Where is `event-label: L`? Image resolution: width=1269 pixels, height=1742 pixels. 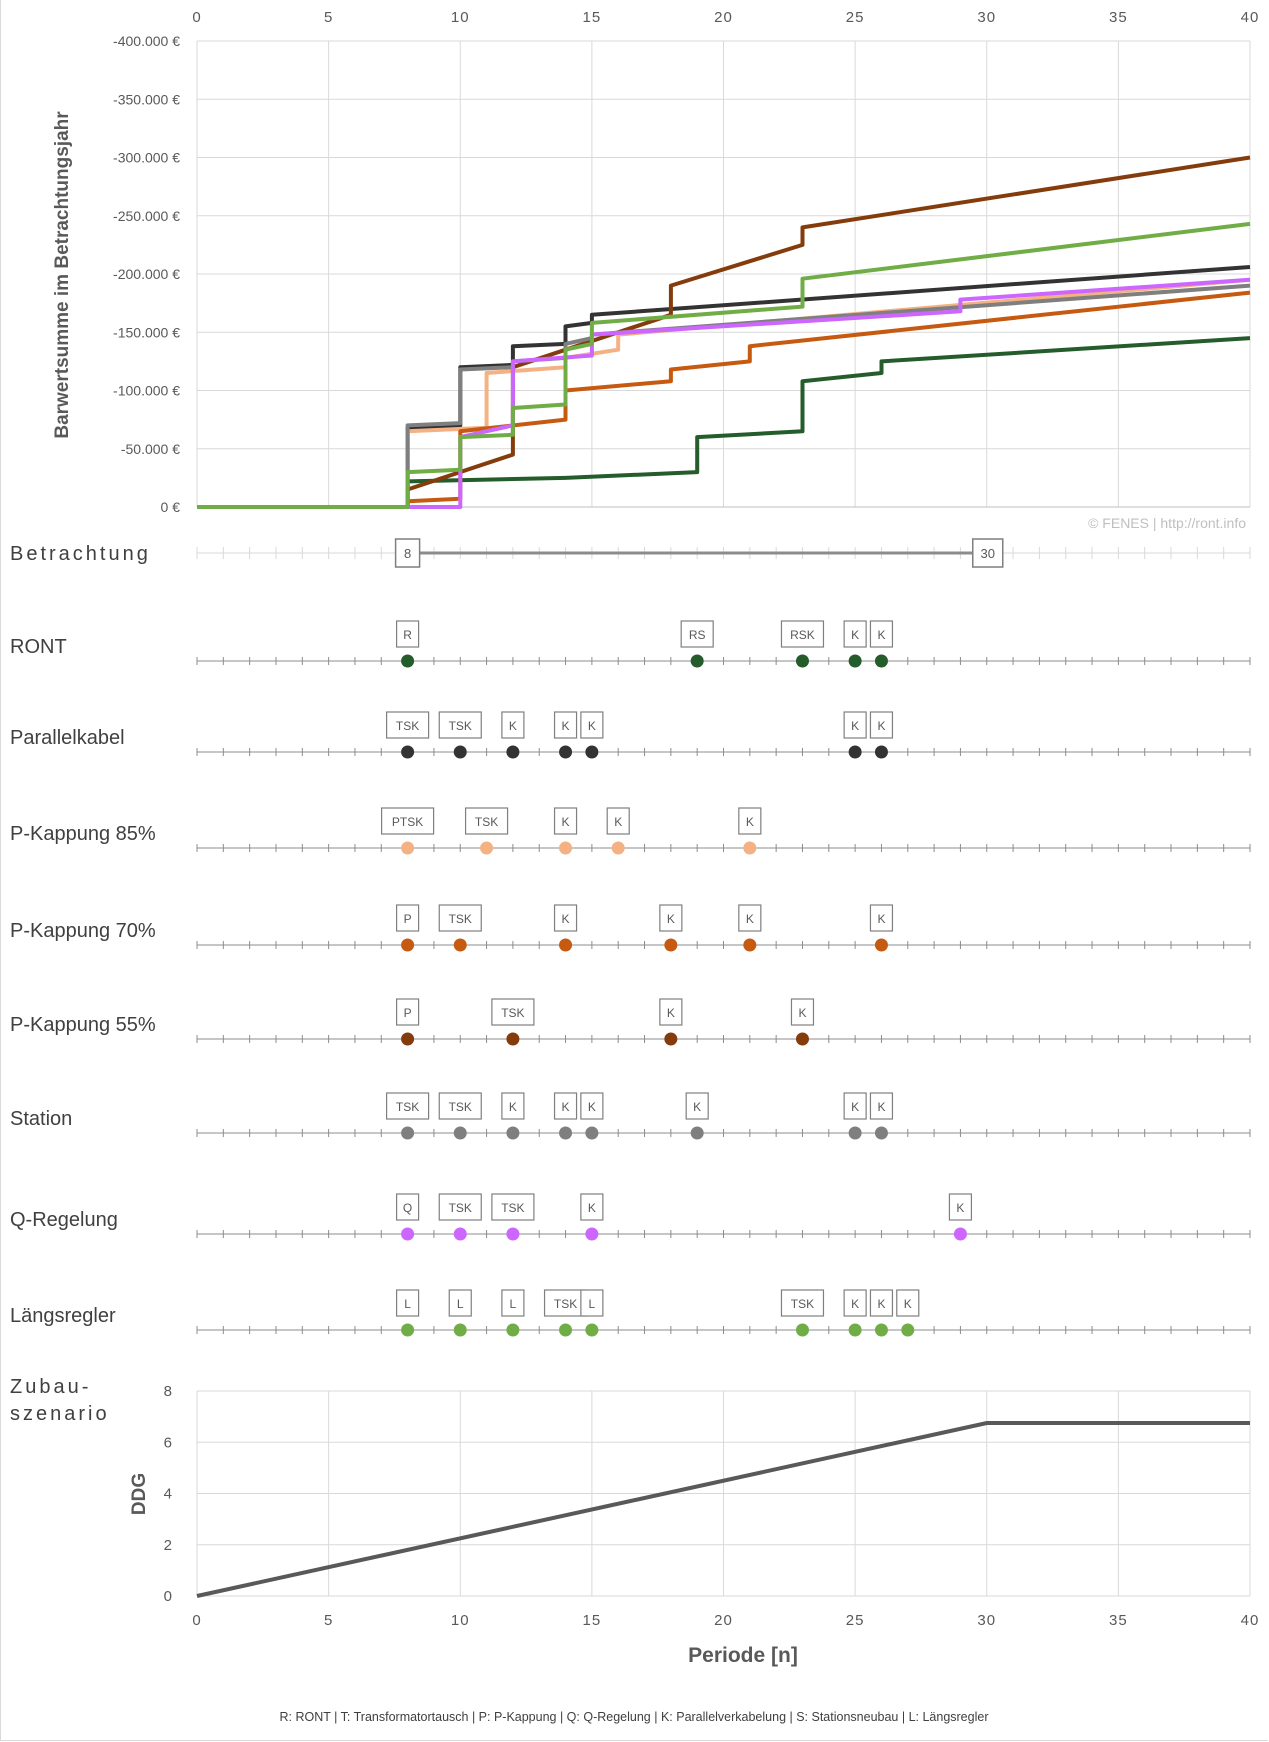
event-label: L is located at coordinates (592, 1304).